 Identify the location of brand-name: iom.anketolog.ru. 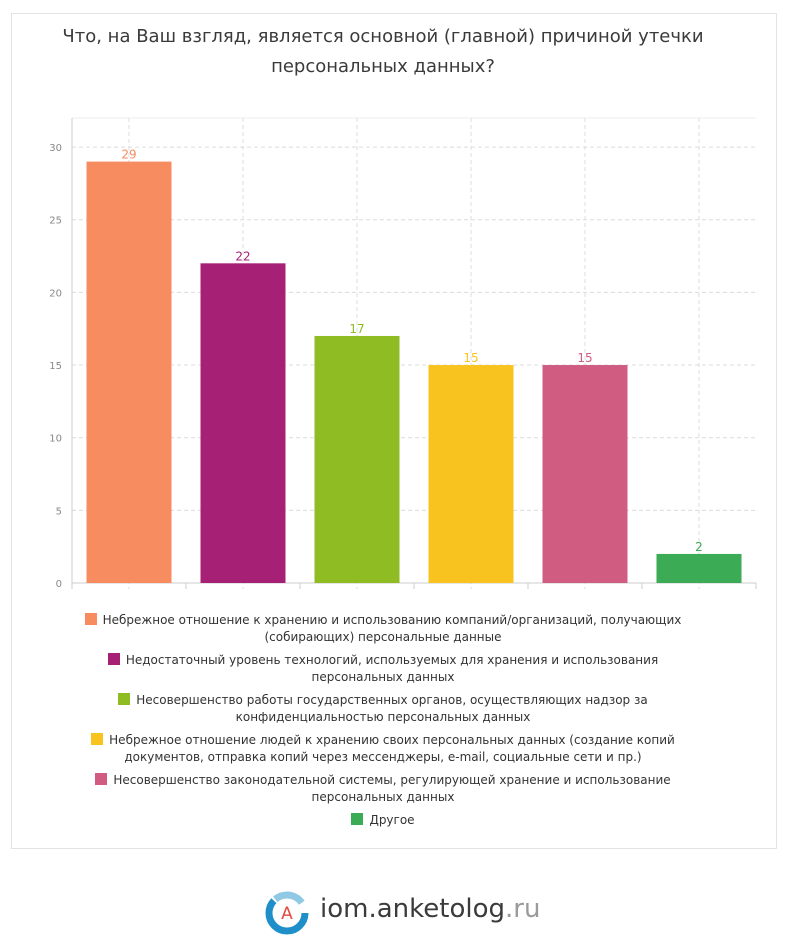
(430, 909).